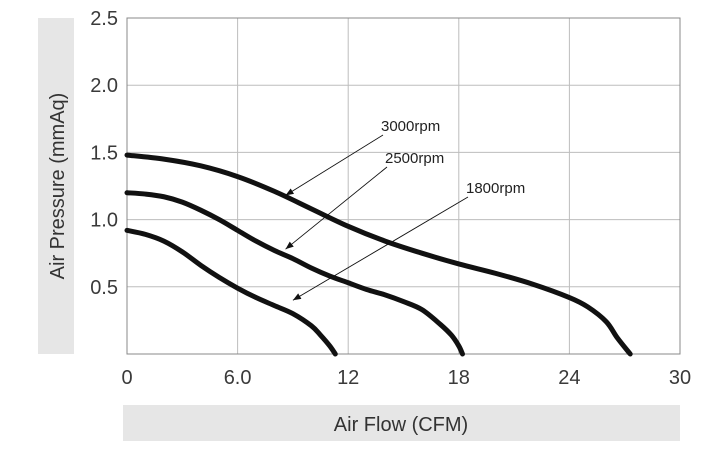 This screenshot has height=470, width=720. I want to click on y-tick-label: 1.0, so click(104, 221).